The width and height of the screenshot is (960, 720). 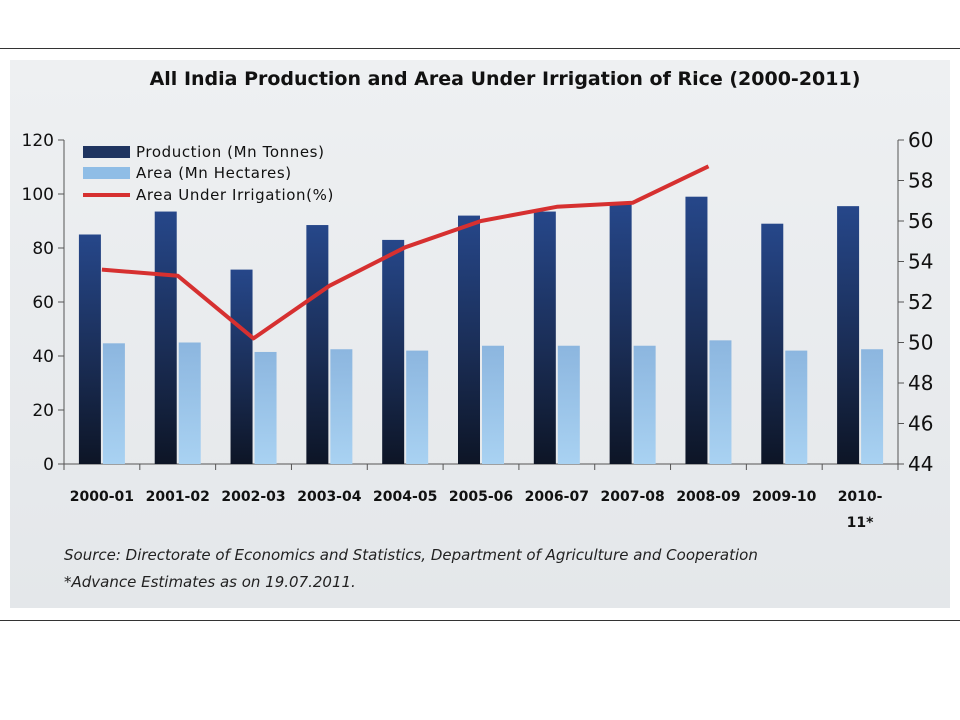 I want to click on top-rule, so click(x=480, y=48).